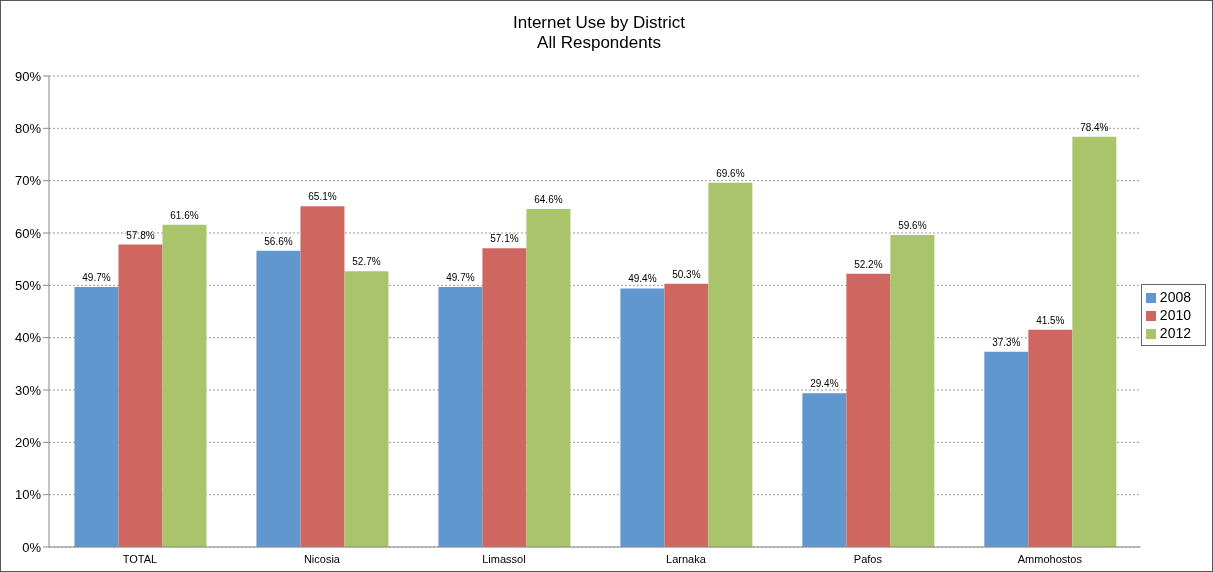 The image size is (1213, 572). What do you see at coordinates (184, 215) in the screenshot?
I see `data-label: 61.6%` at bounding box center [184, 215].